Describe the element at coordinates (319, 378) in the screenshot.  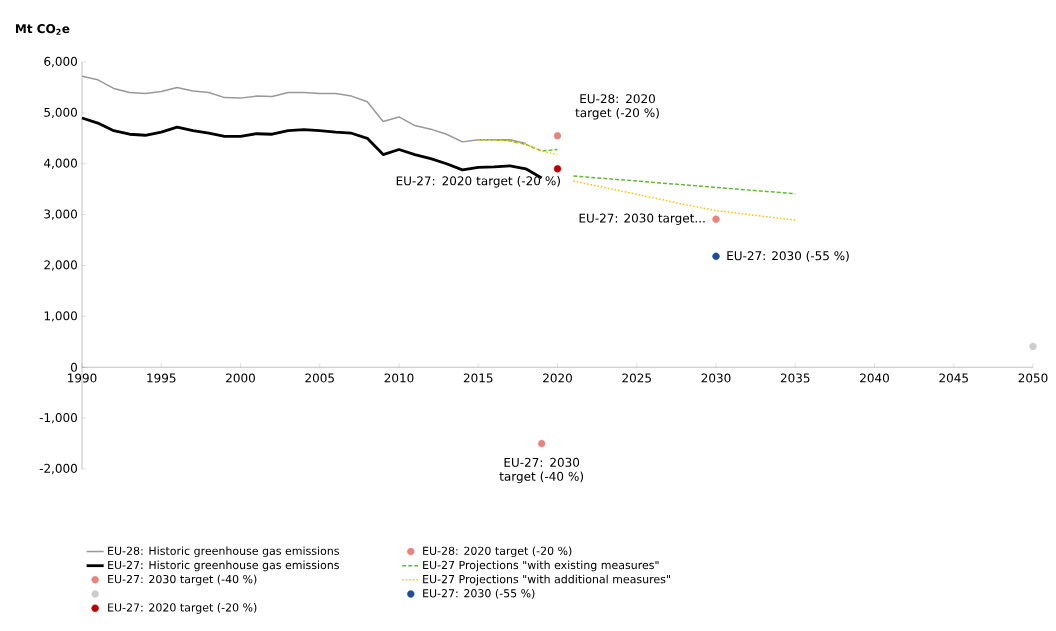
I see `x-tick-label: 2005` at that location.